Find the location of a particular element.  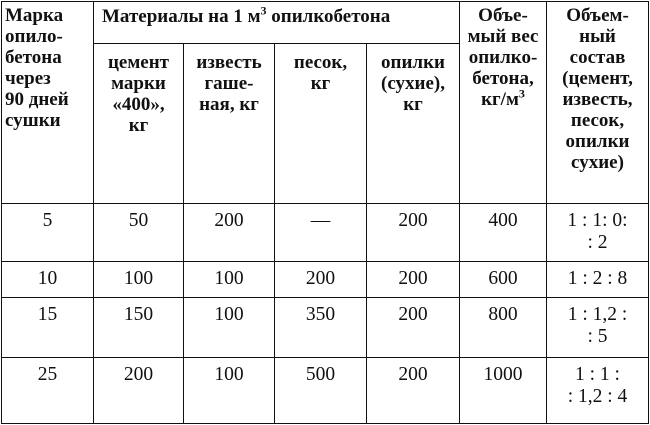

grade-cell: 15 is located at coordinates (47, 327).